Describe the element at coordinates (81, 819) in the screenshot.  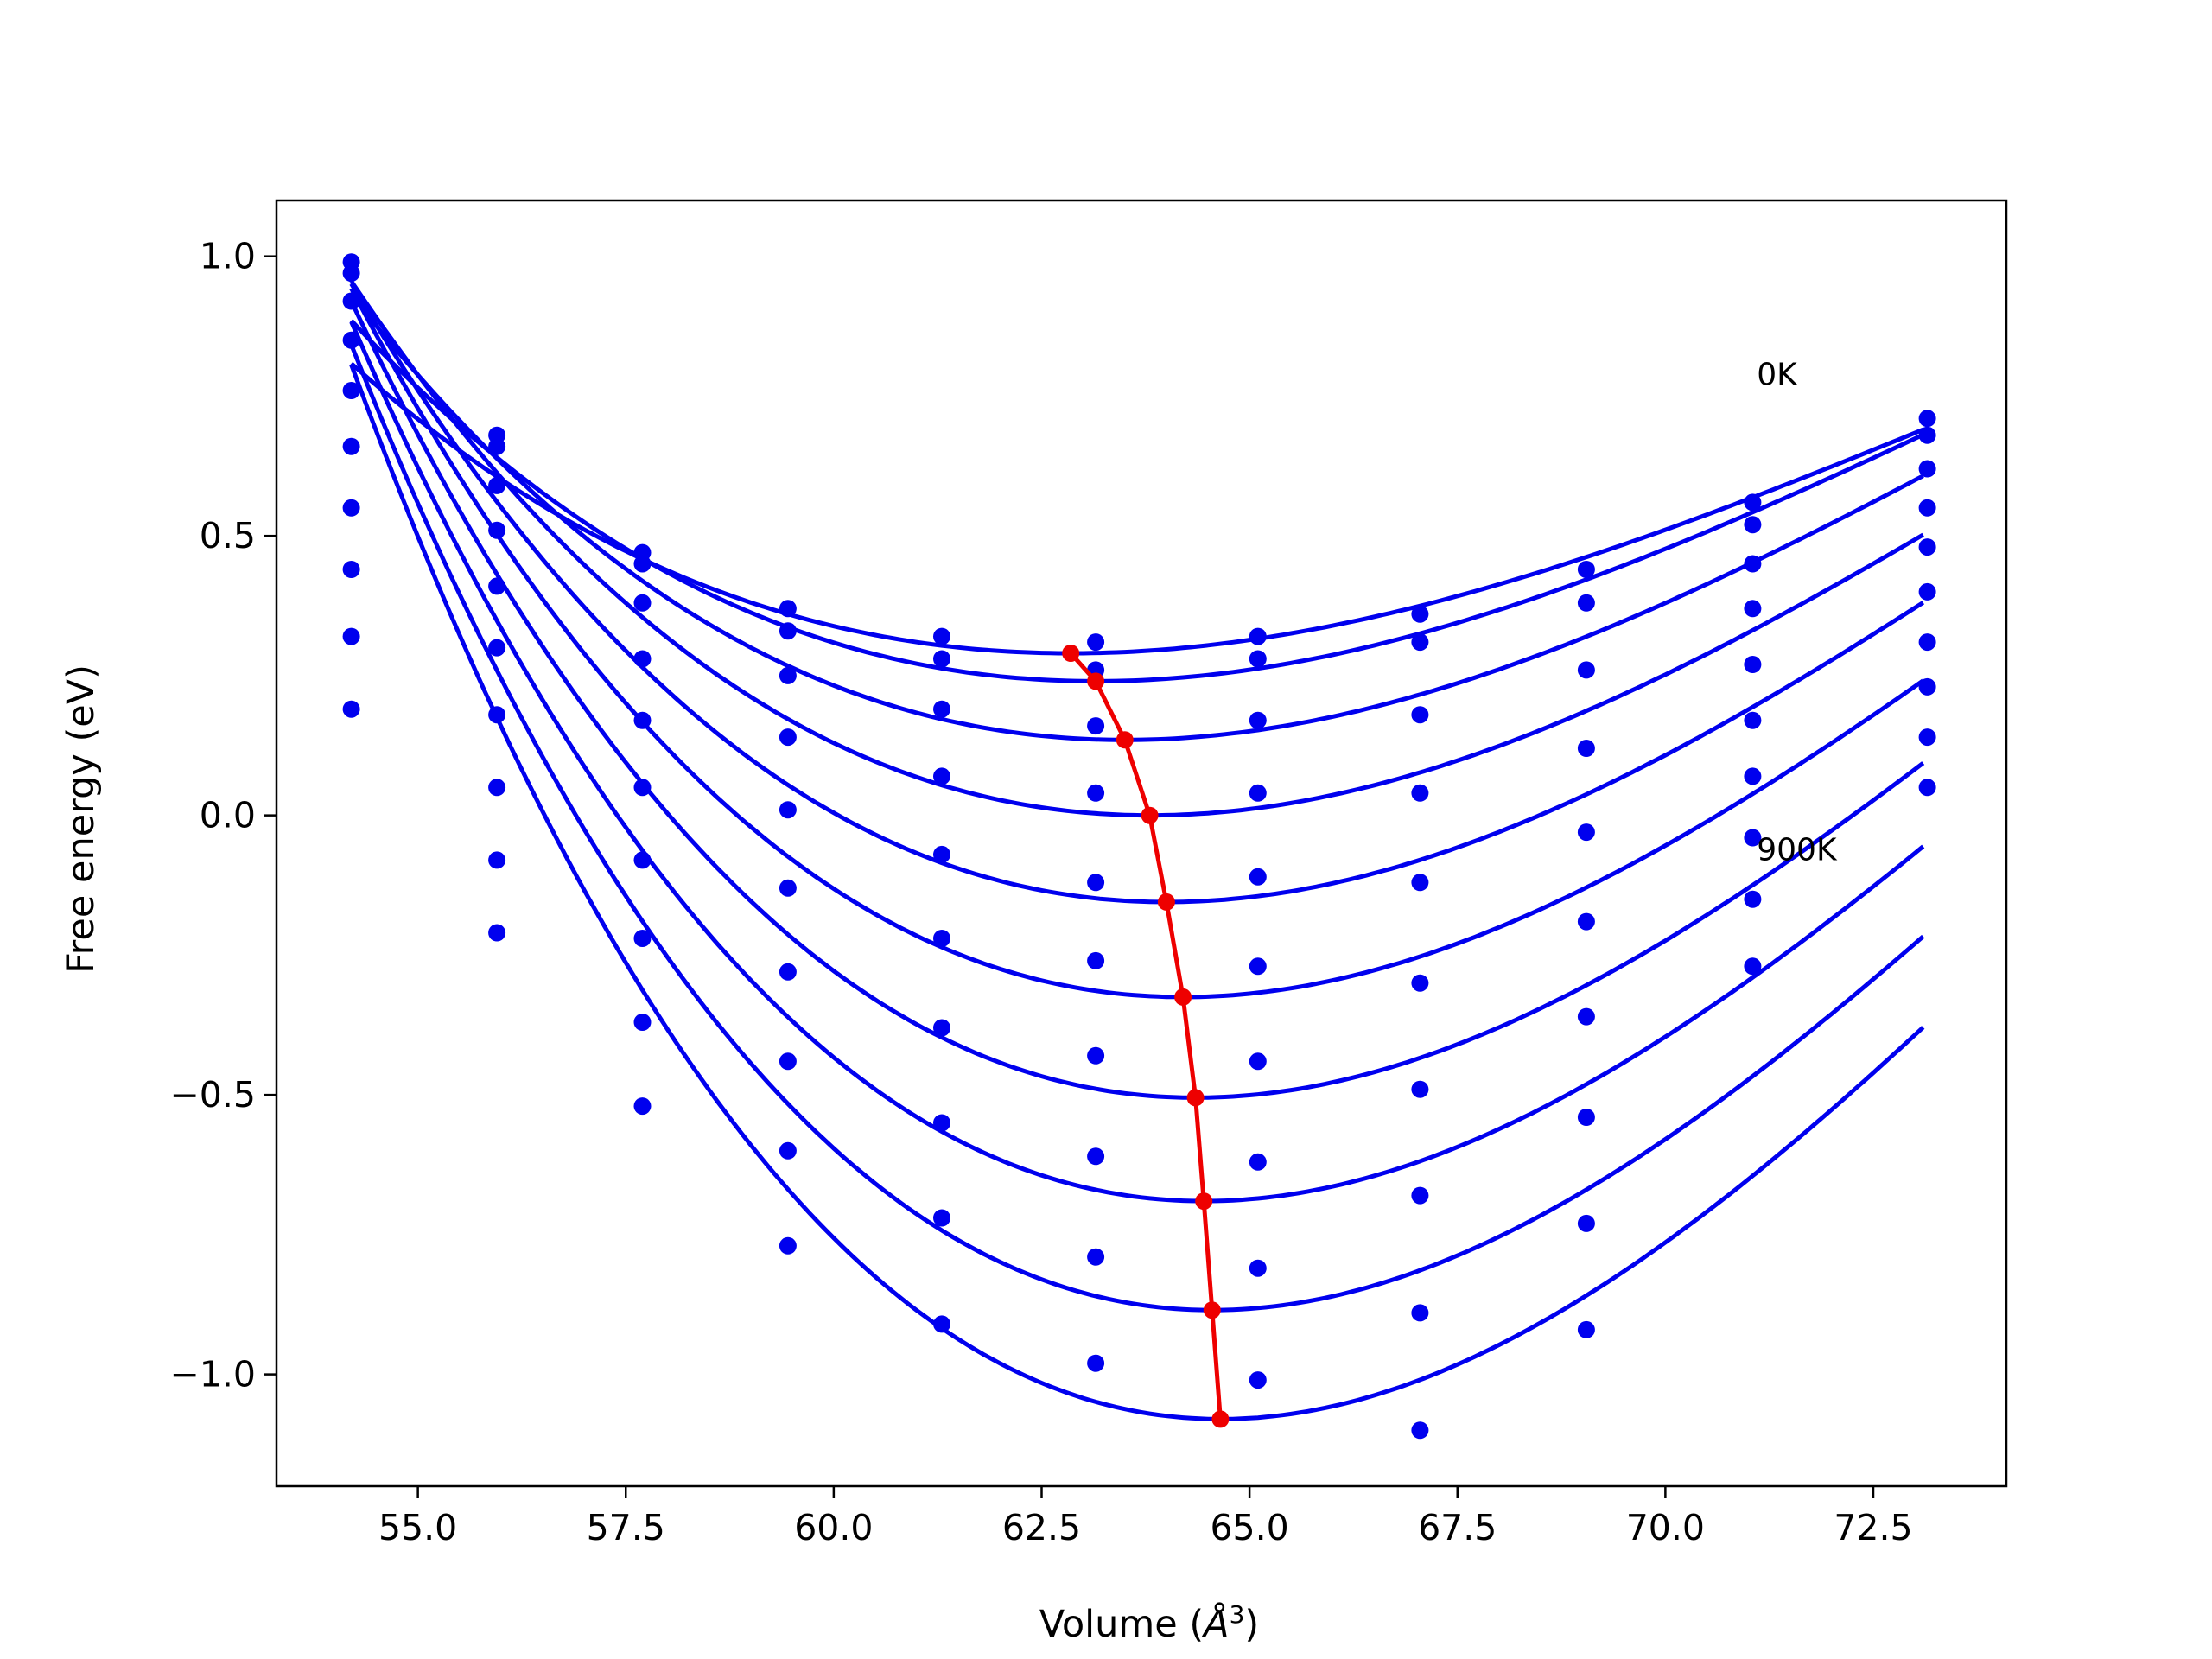
I see `y-axis-label: Free energy (eV)` at that location.